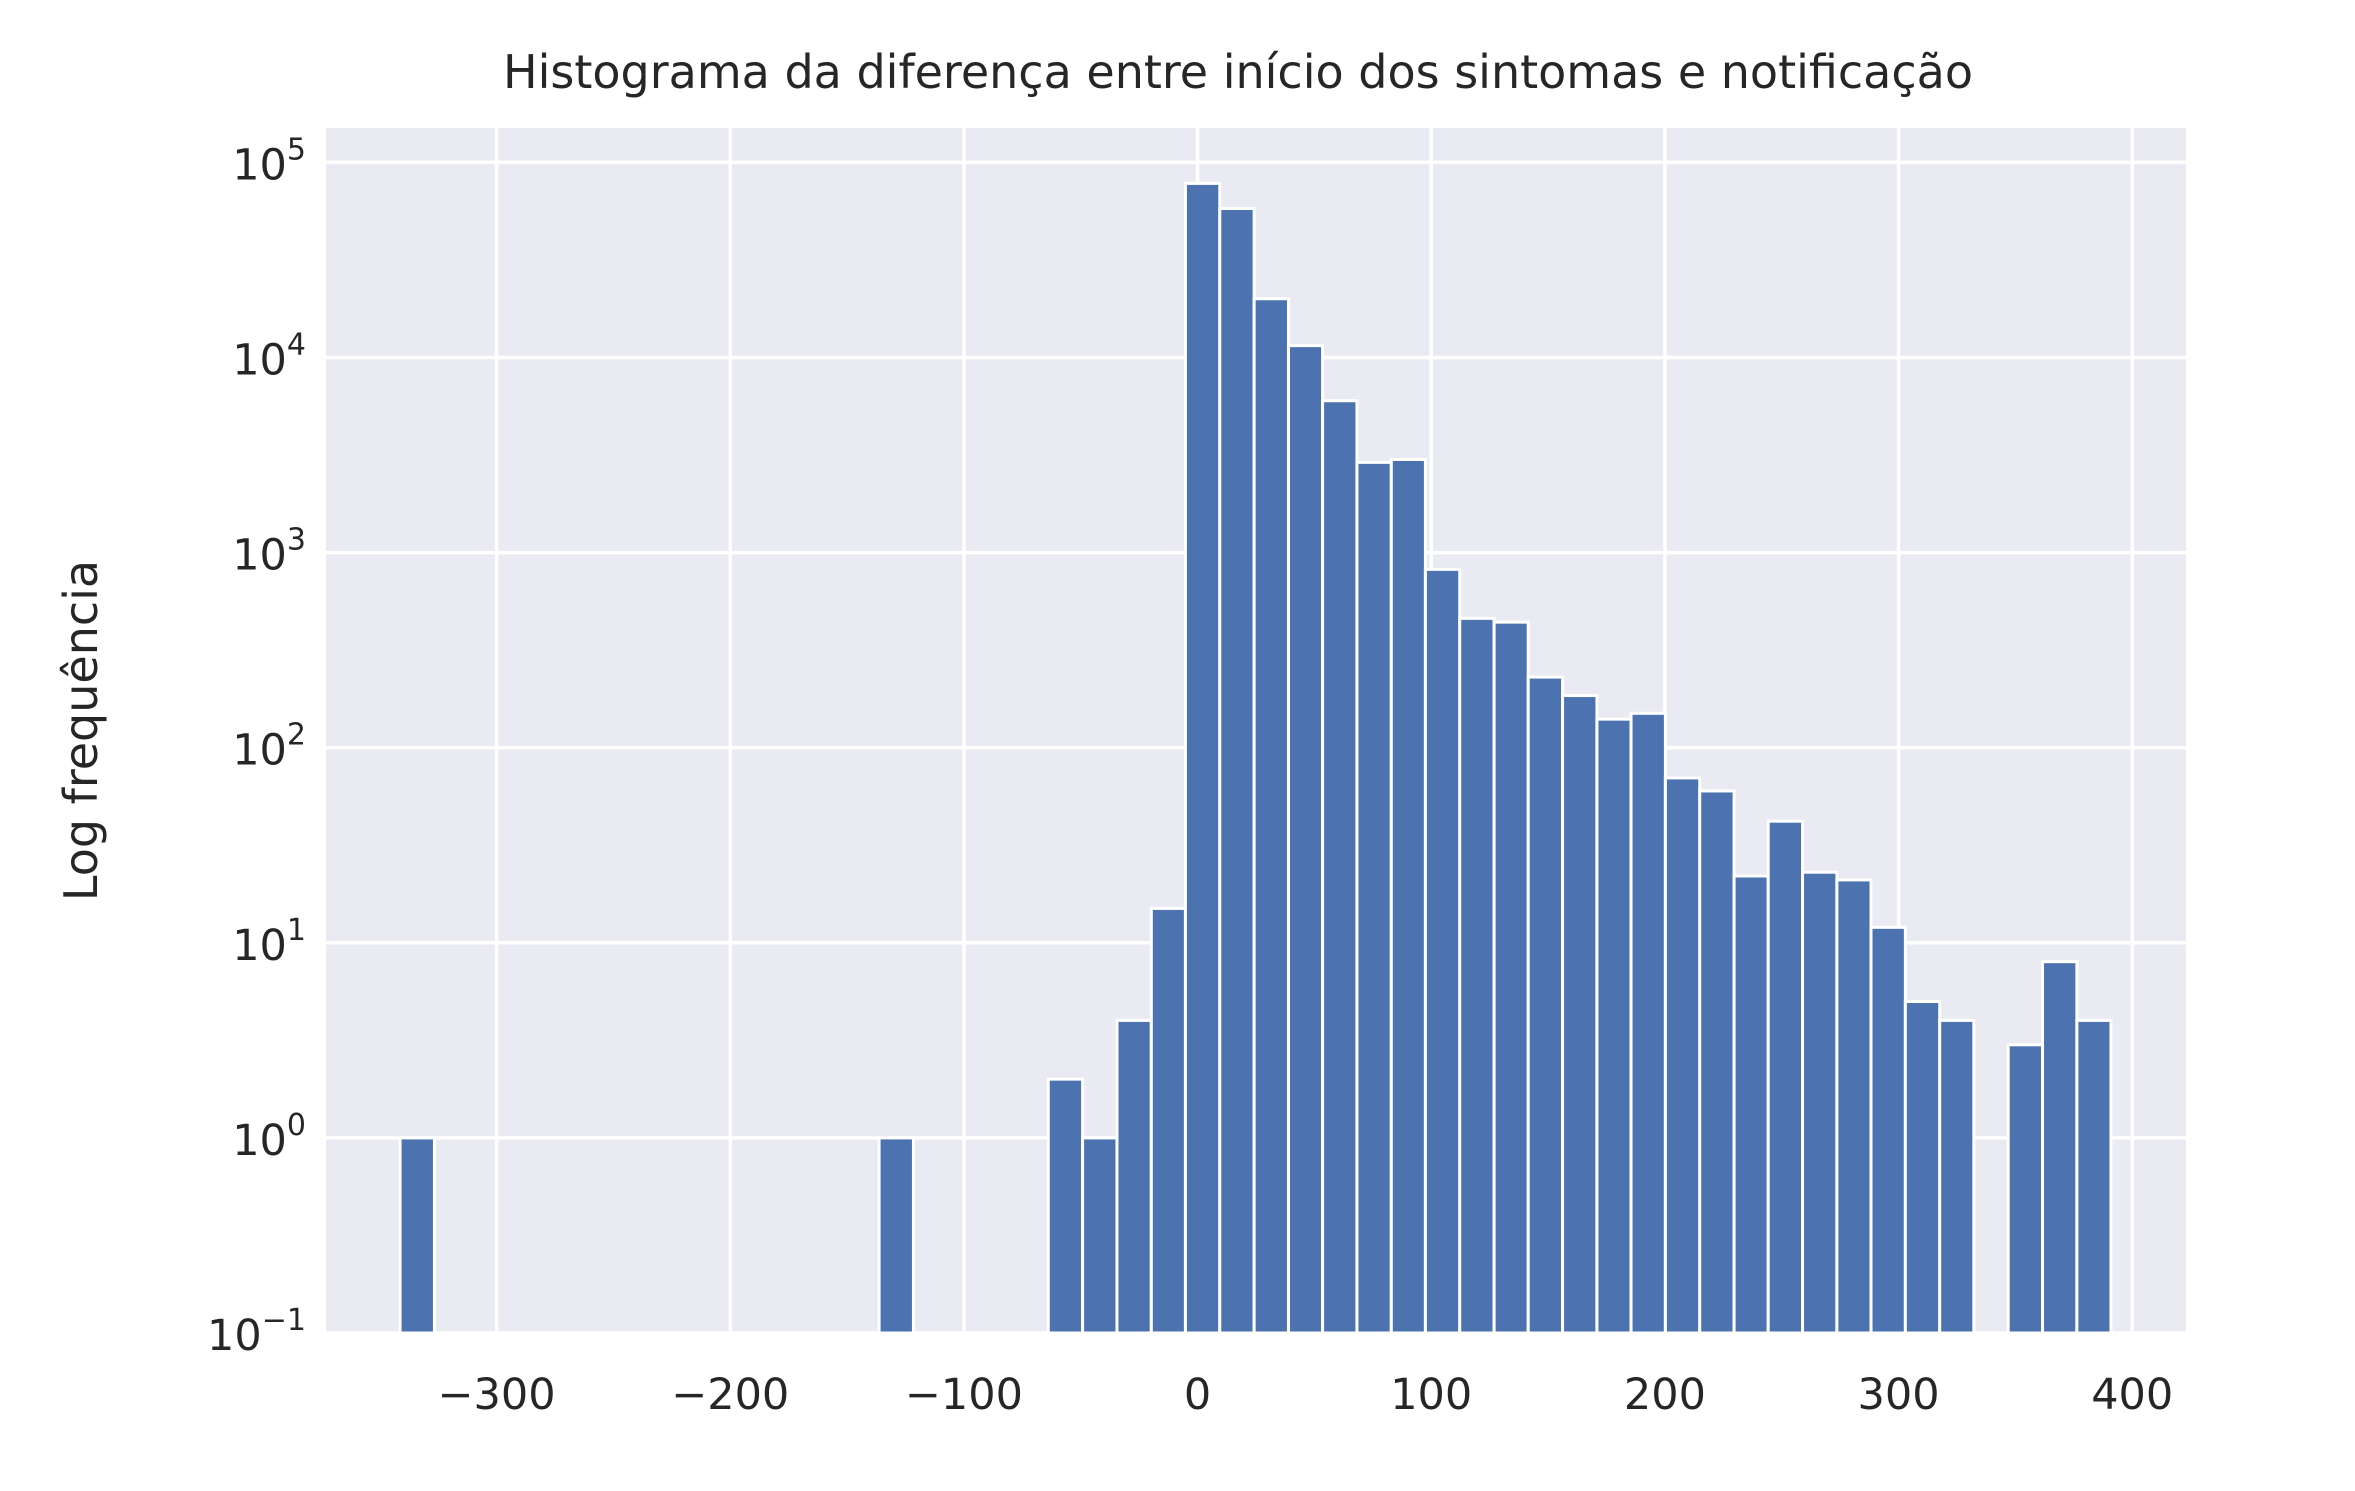 Image resolution: width=2355 pixels, height=1491 pixels. Describe the element at coordinates (269, 942) in the screenshot. I see `y-tick-label: 10¹` at that location.